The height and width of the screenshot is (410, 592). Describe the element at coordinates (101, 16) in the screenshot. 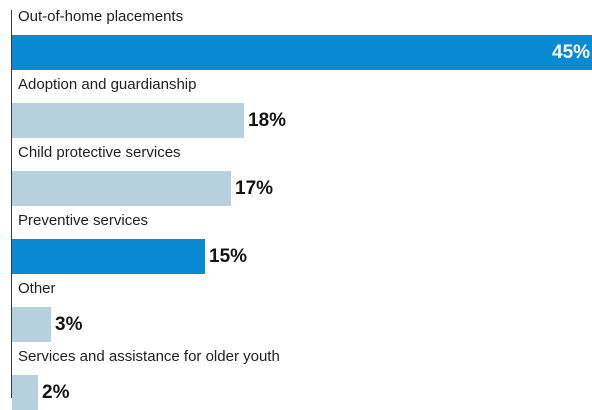

I see `category-label: Out-of-home placements` at that location.